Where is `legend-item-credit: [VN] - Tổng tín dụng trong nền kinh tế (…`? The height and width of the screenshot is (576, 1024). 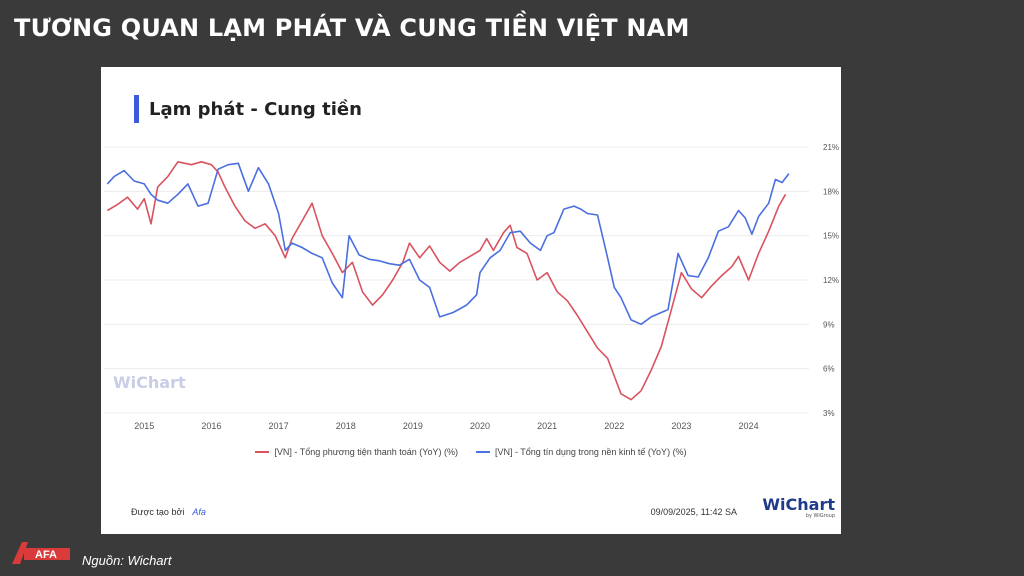
legend-item-credit: [VN] - Tổng tín dụng trong nền kinh tế (… is located at coordinates (581, 452).